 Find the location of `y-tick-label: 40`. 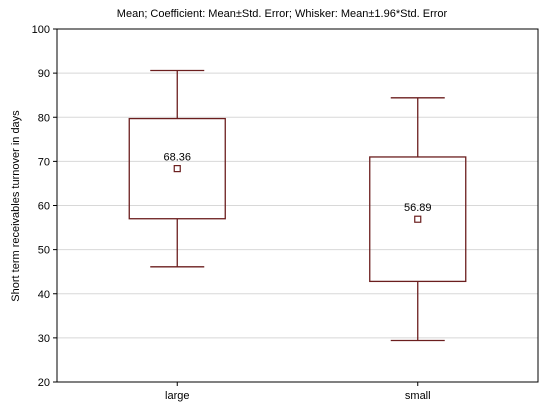

y-tick-label: 40 is located at coordinates (44, 295).